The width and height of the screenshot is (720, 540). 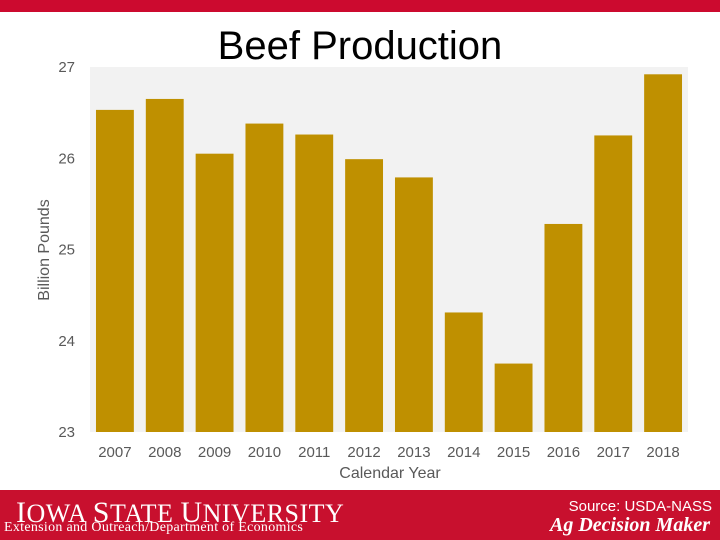 What do you see at coordinates (180, 512) in the screenshot?
I see `university-logo-text: IOWA STATE UNIVERSITY` at bounding box center [180, 512].